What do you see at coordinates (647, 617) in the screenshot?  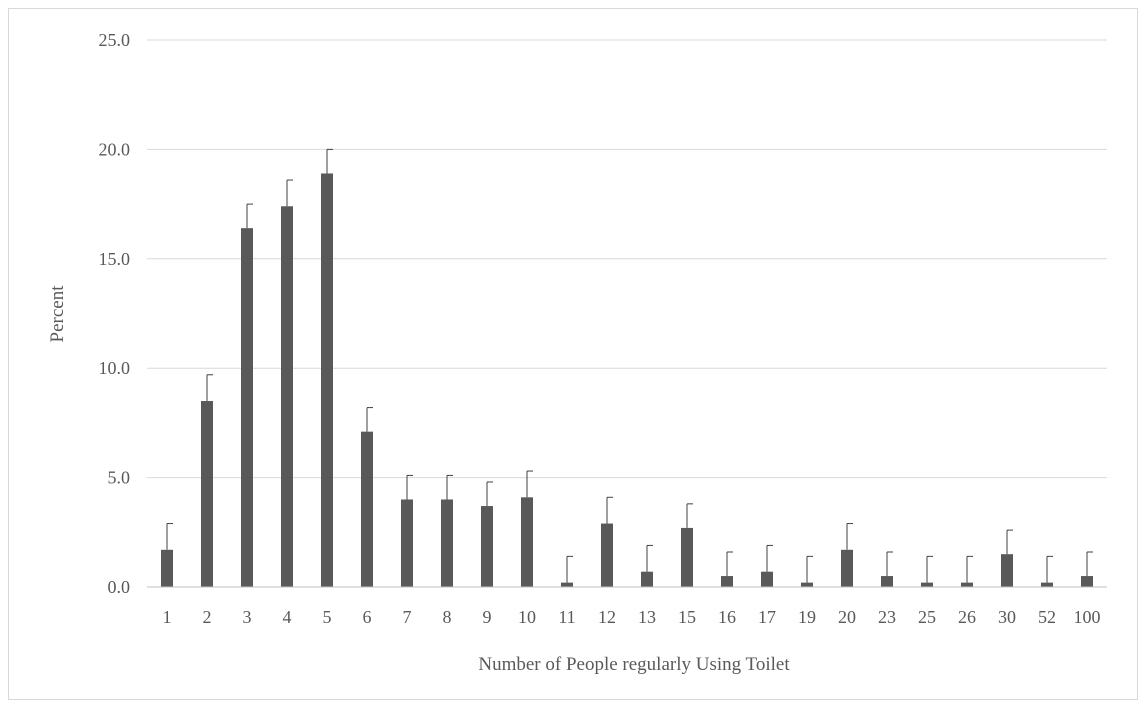 I see `x-tick-label: 13` at bounding box center [647, 617].